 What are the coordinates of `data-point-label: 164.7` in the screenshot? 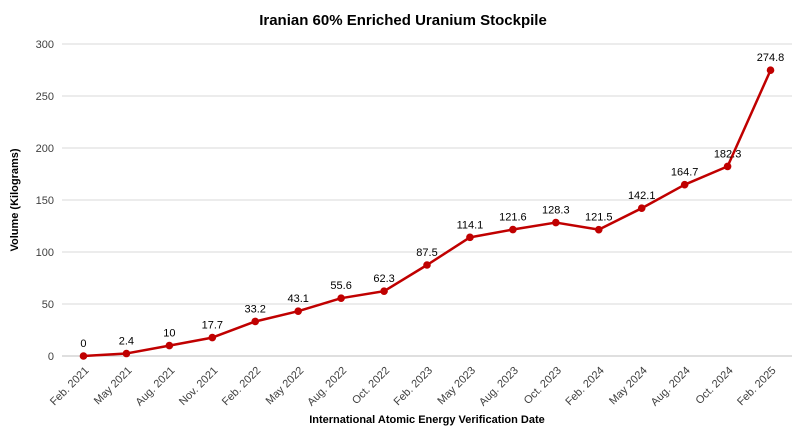 It's located at (685, 173).